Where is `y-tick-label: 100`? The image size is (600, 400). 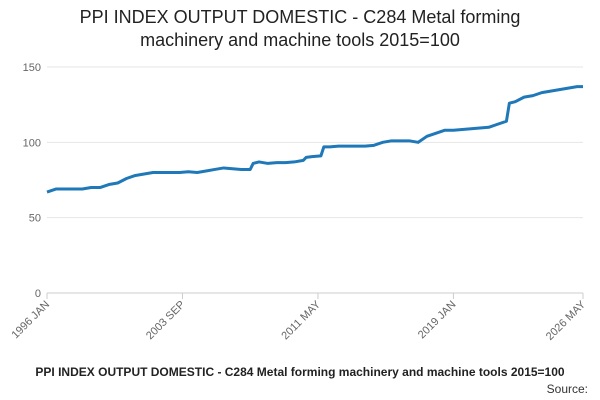
y-tick-label: 100 is located at coordinates (32, 143).